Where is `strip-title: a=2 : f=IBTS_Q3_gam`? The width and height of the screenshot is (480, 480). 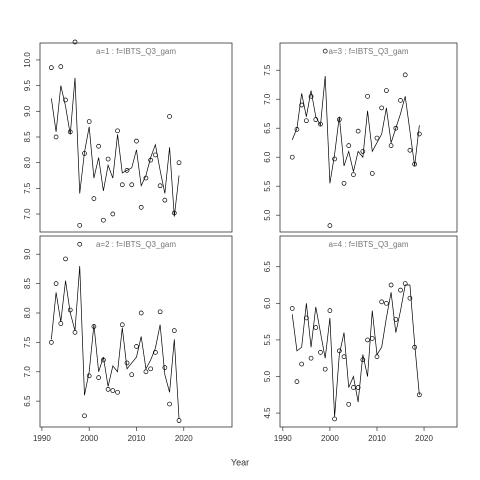 strip-title: a=2 : f=IBTS_Q3_gam is located at coordinates (136, 244).